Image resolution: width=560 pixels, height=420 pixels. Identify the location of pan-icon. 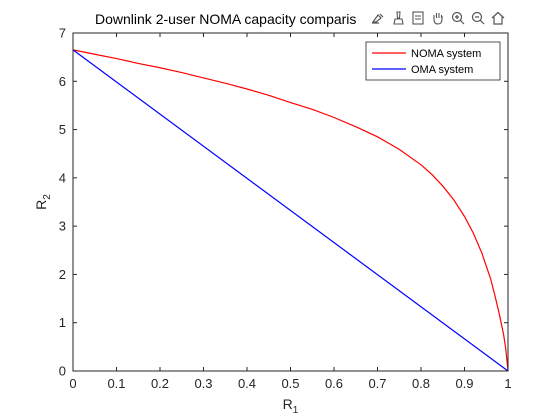
(437, 19).